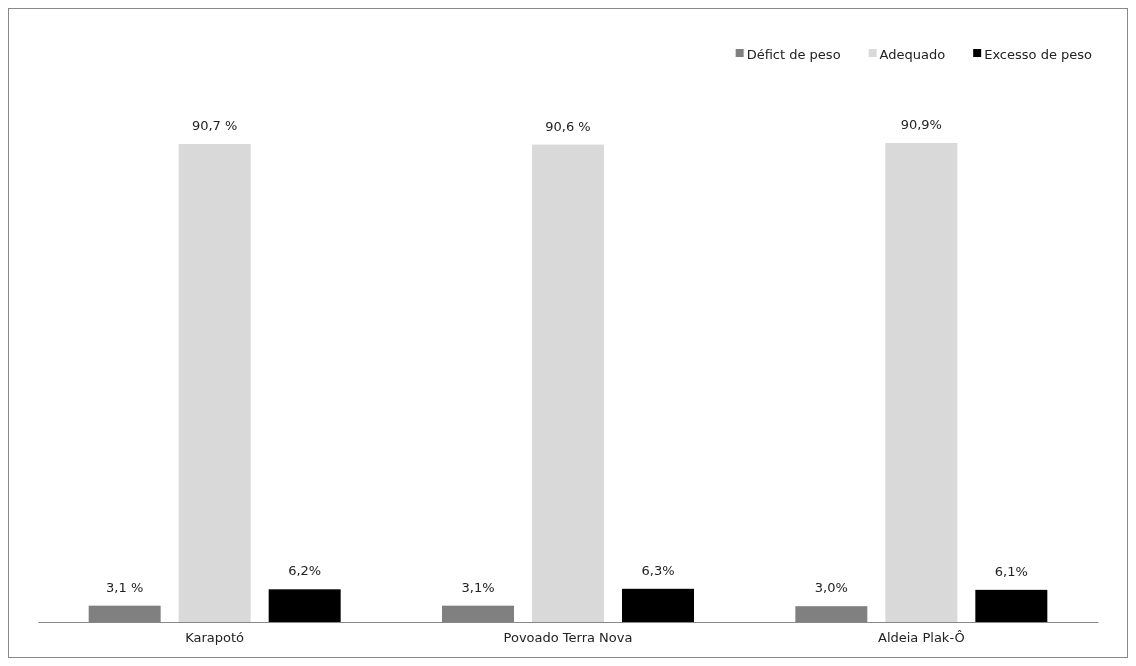 Image resolution: width=1136 pixels, height=666 pixels. Describe the element at coordinates (921, 637) in the screenshot. I see `x-tick-label: Aldeia Plak-Ô` at that location.